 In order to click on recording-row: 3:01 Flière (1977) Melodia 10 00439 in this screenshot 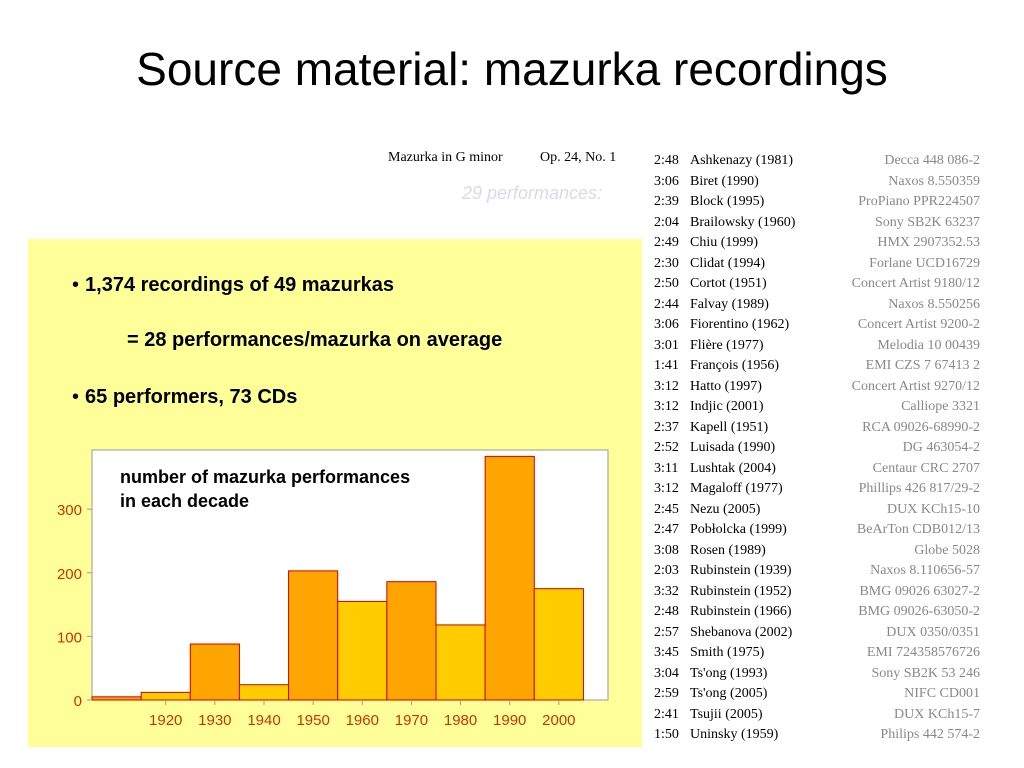, I will do `click(817, 346)`.